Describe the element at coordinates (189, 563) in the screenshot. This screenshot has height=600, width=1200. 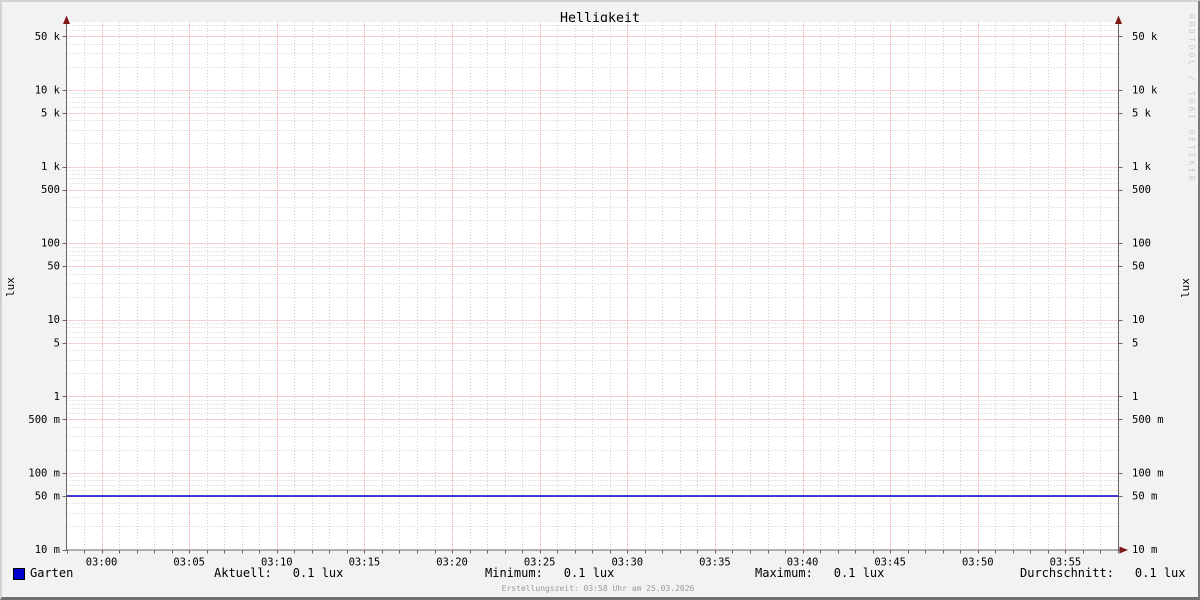
I see `x-tick-label: 03:05` at that location.